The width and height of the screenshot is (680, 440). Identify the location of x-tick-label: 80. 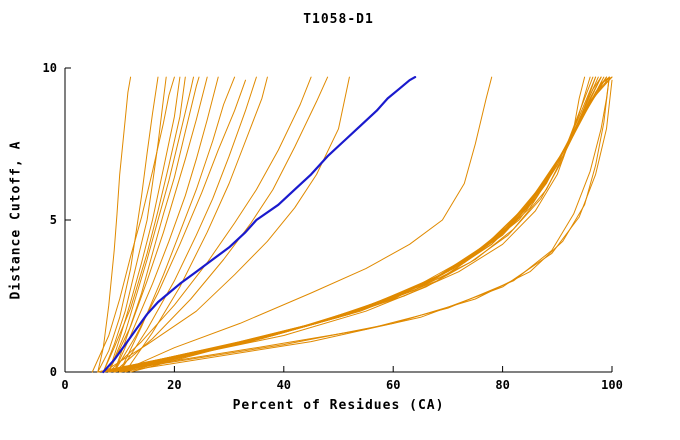
(502, 385).